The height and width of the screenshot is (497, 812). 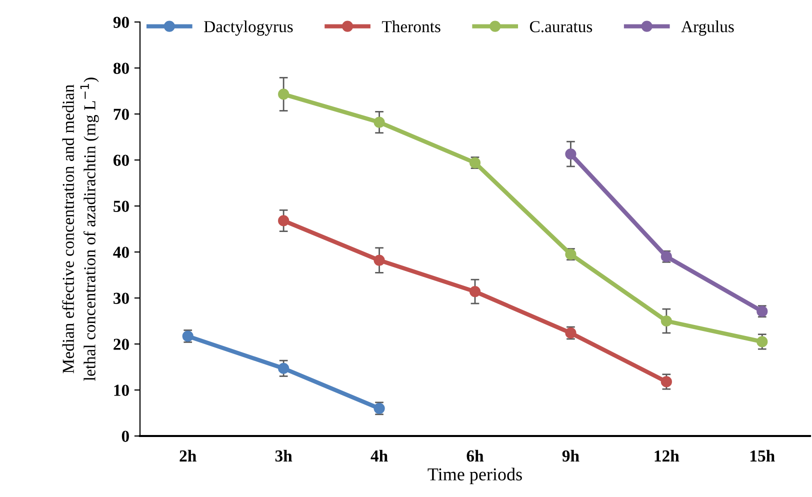 What do you see at coordinates (121, 298) in the screenshot?
I see `y-tick-label: 30` at bounding box center [121, 298].